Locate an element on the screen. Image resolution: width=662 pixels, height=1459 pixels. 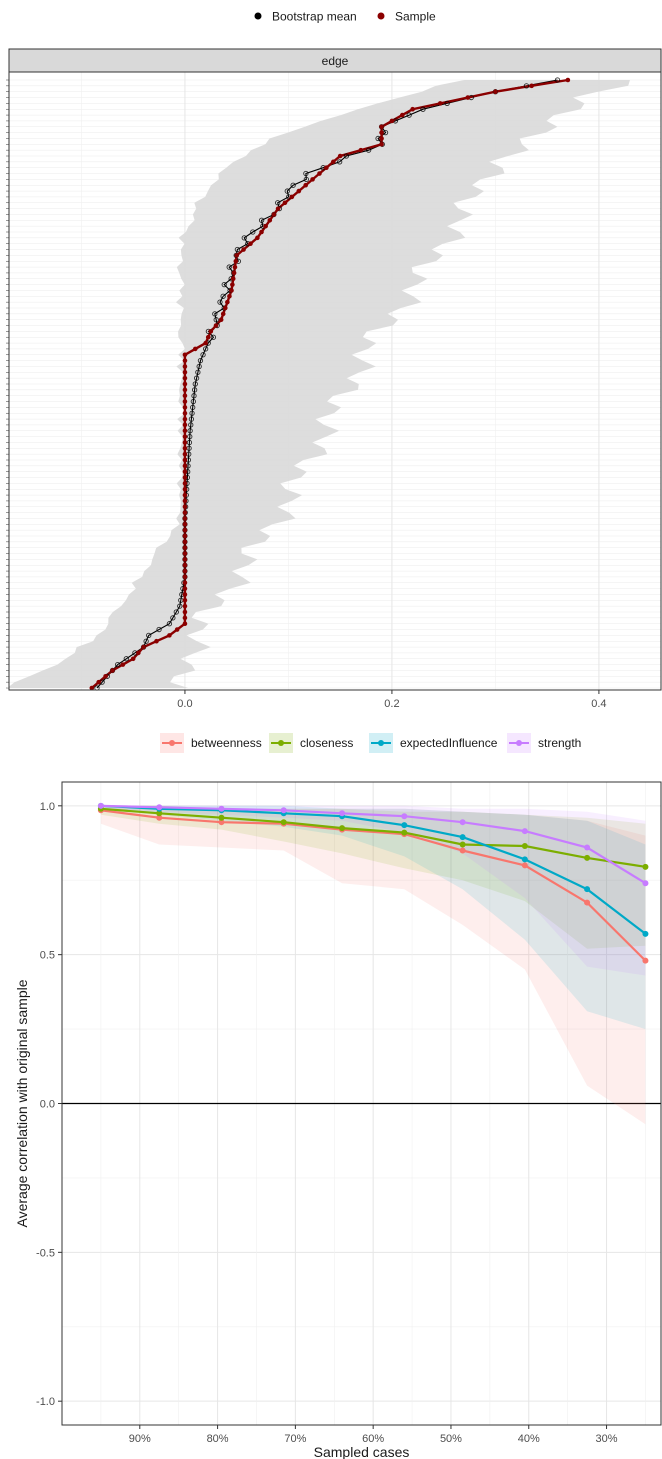
x-tick-label: 0.4 is located at coordinates (598, 704).